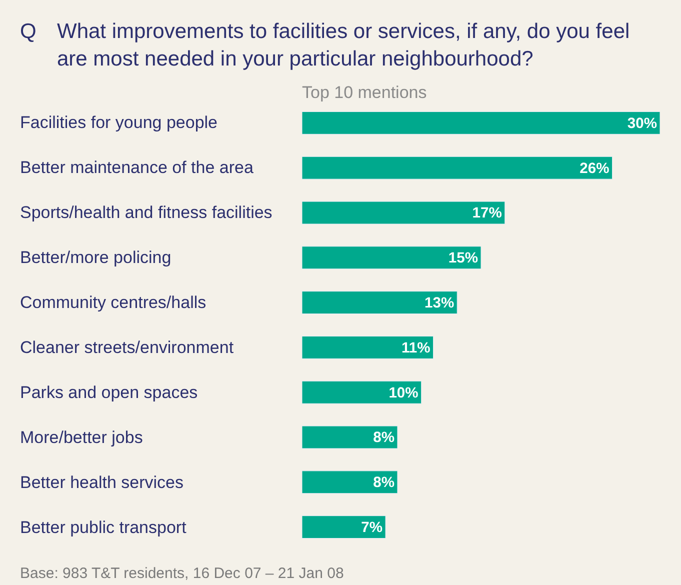 Image resolution: width=681 pixels, height=585 pixels. Describe the element at coordinates (642, 124) in the screenshot. I see `data-label: 30%` at that location.